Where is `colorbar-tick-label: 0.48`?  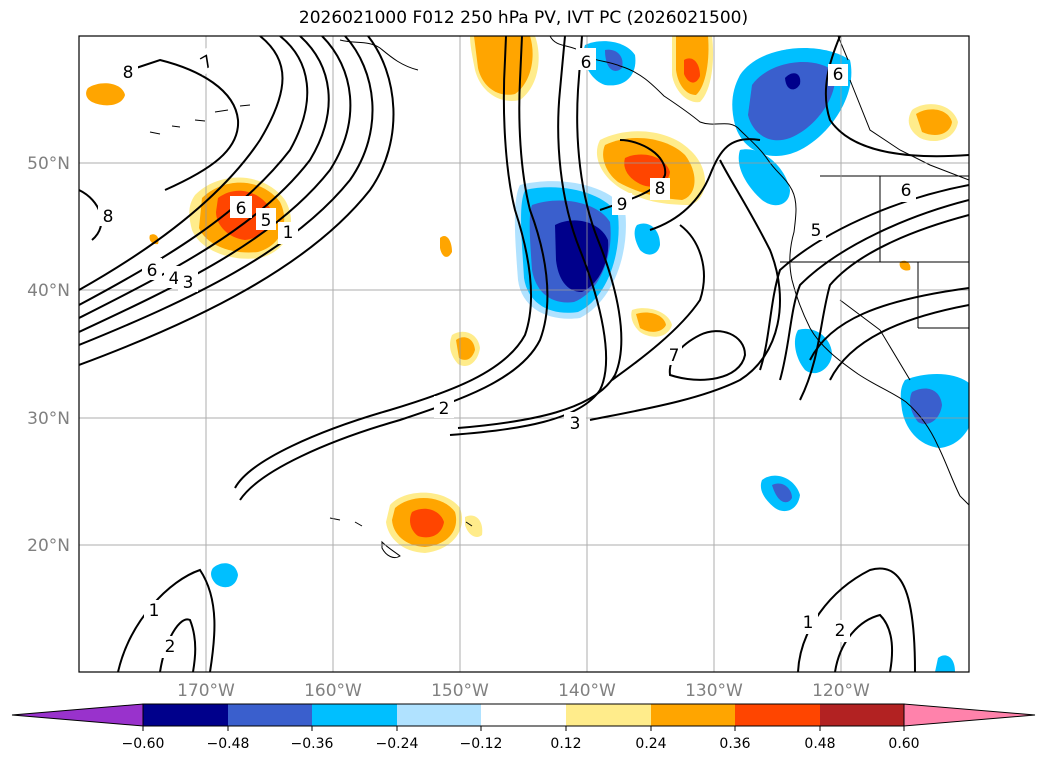
colorbar-tick-label: 0.48 is located at coordinates (819, 744).